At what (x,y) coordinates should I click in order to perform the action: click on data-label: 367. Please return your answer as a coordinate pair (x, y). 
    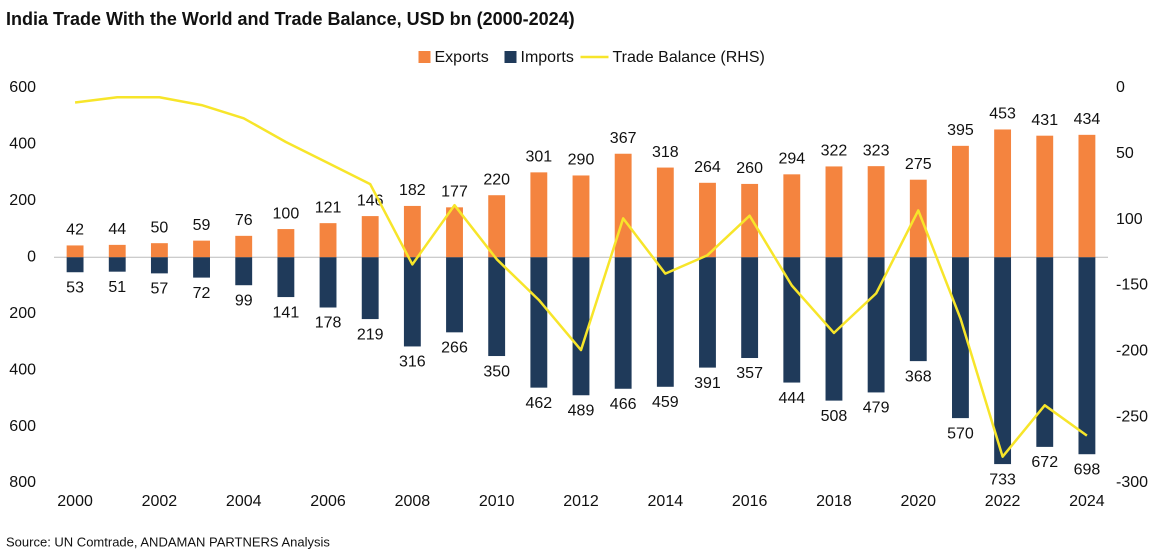
    Looking at the image, I should click on (623, 138).